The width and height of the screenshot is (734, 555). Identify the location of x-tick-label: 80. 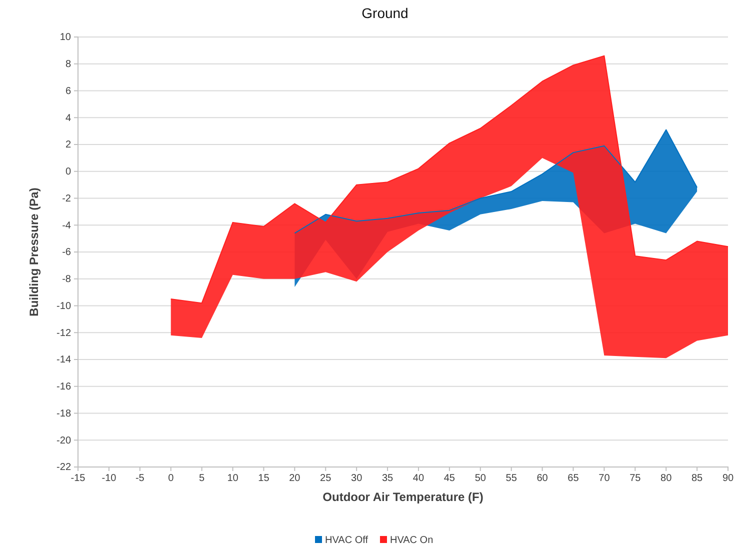
(666, 478).